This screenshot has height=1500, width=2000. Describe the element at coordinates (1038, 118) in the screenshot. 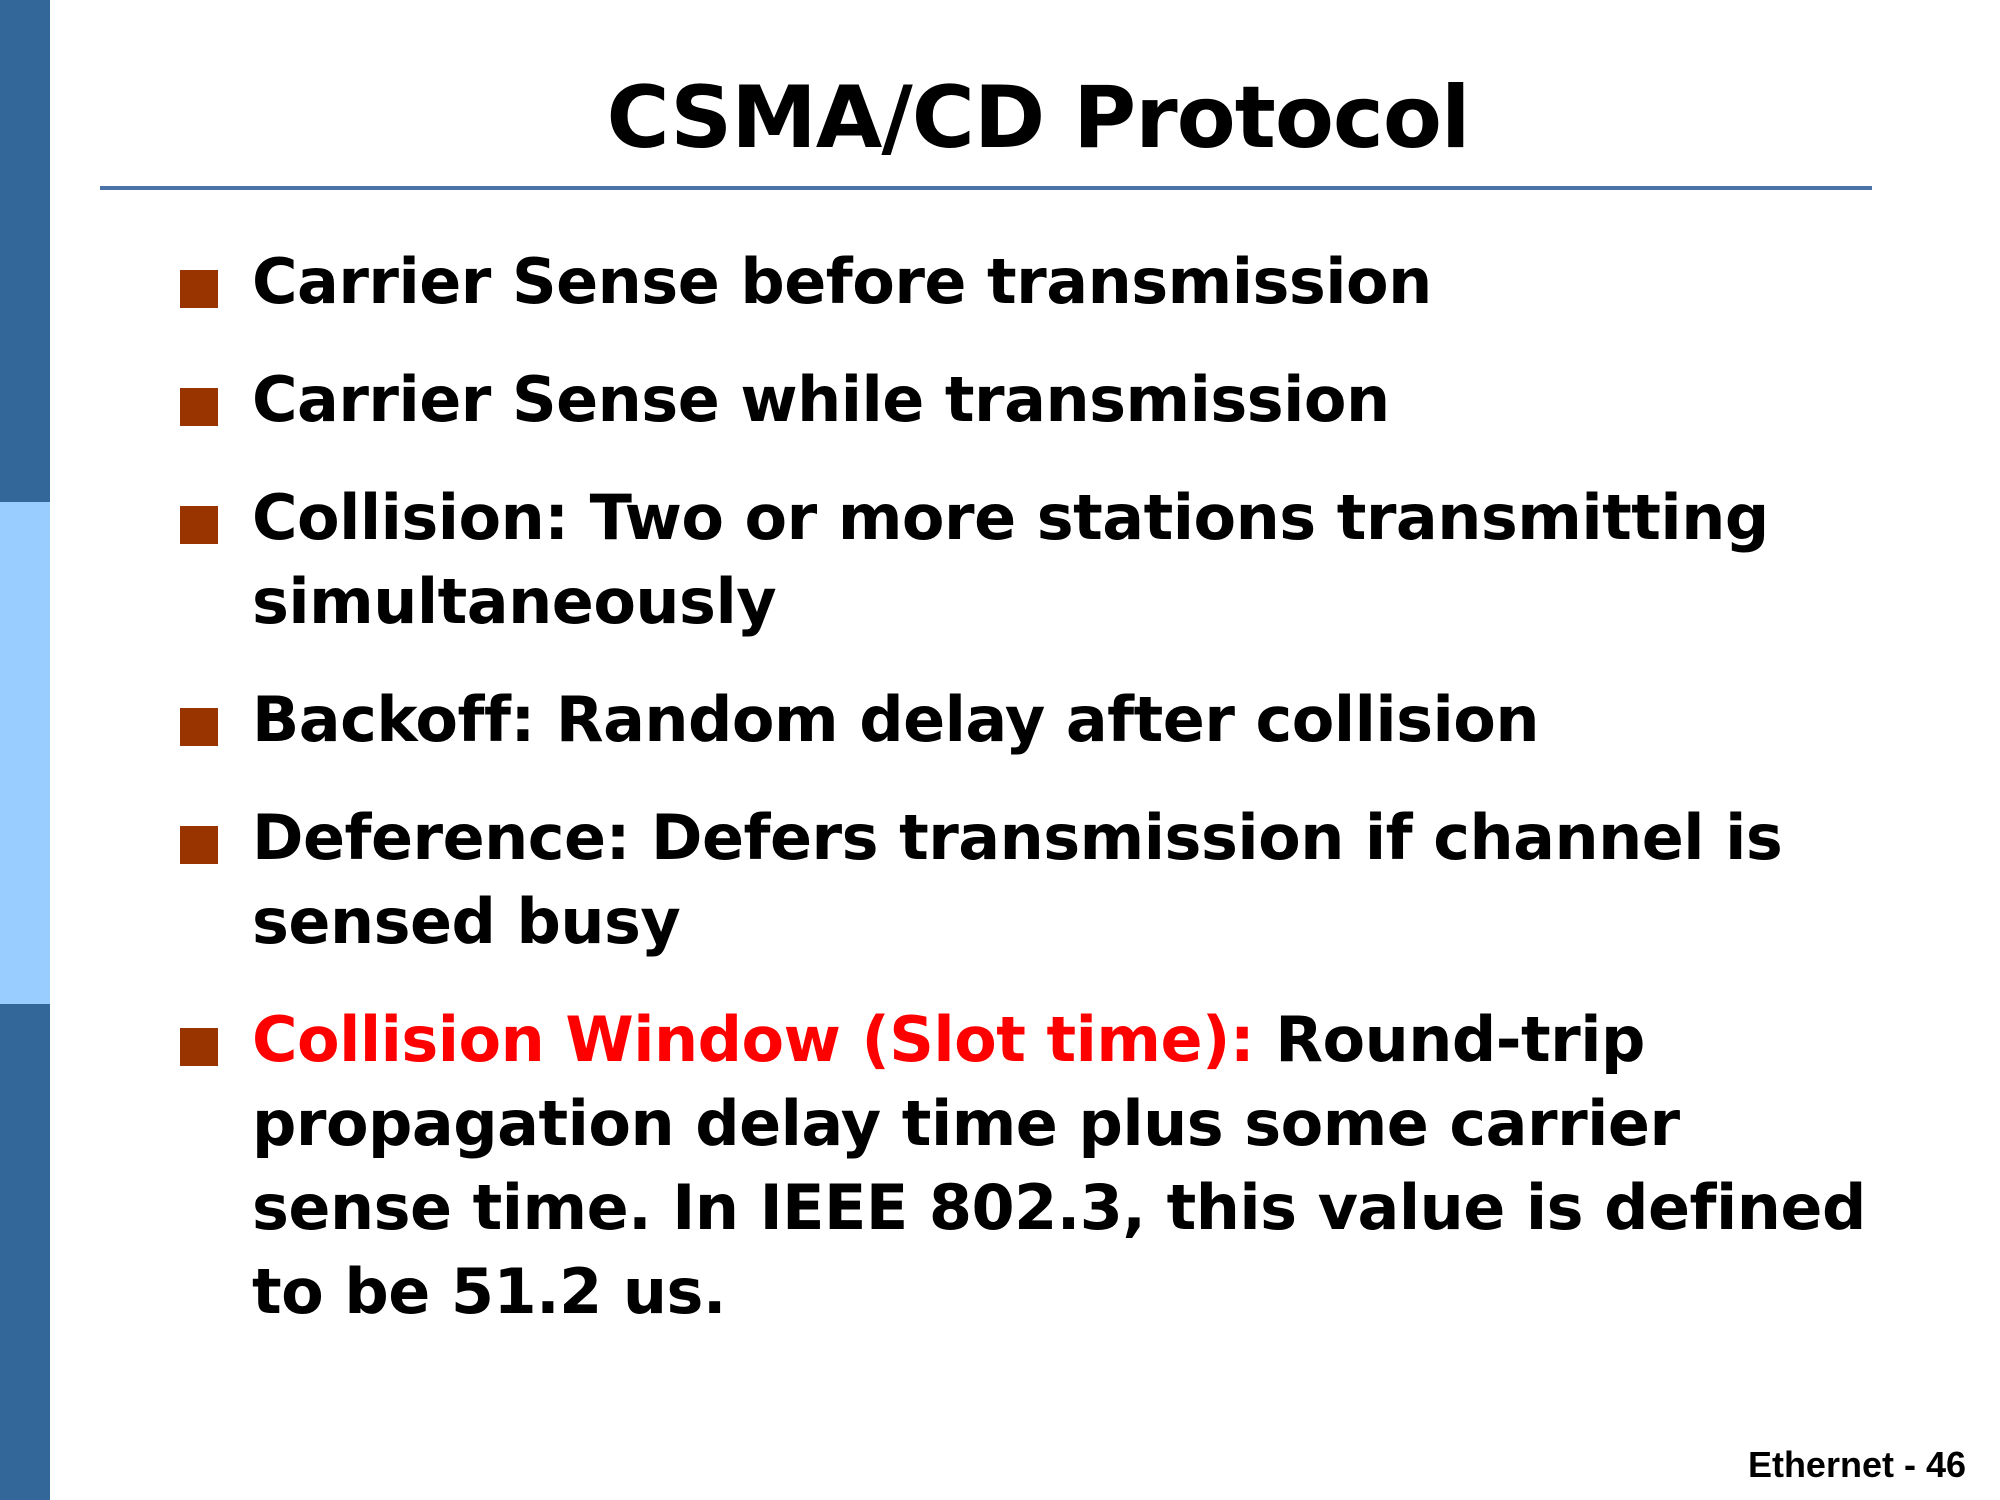

I see `slide-title: CSMA/CD Protocol` at that location.